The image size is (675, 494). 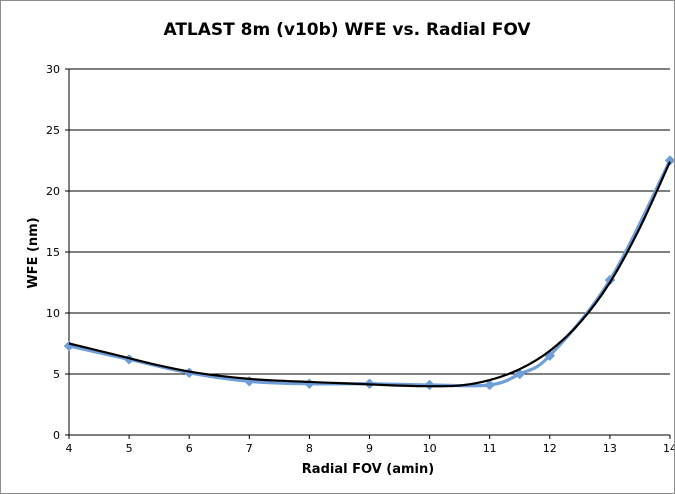 What do you see at coordinates (33, 252) in the screenshot?
I see `y-axis-title: WFE (nm)` at bounding box center [33, 252].